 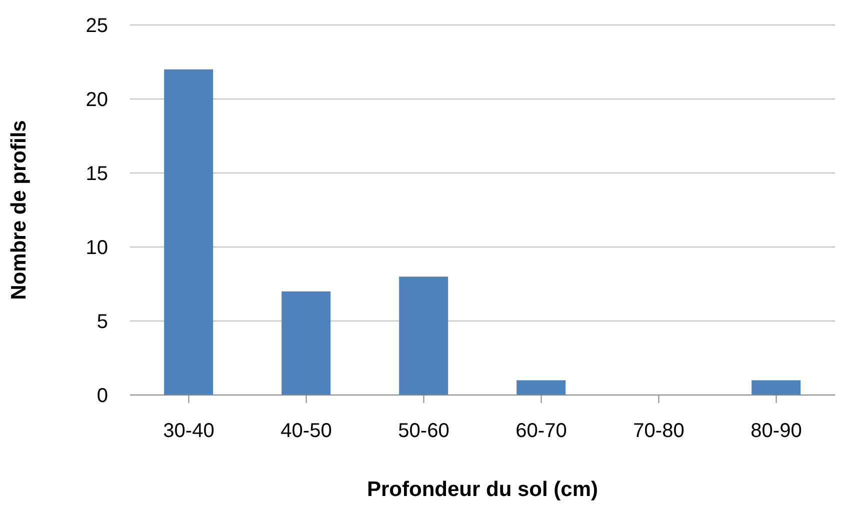 What do you see at coordinates (102, 396) in the screenshot?
I see `y-tick-label: 0` at bounding box center [102, 396].